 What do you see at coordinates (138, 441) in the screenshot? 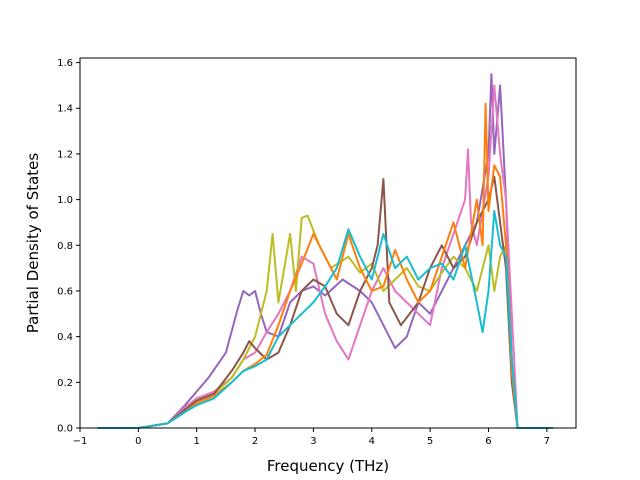
I see `x-tick-label: 0` at bounding box center [138, 441].